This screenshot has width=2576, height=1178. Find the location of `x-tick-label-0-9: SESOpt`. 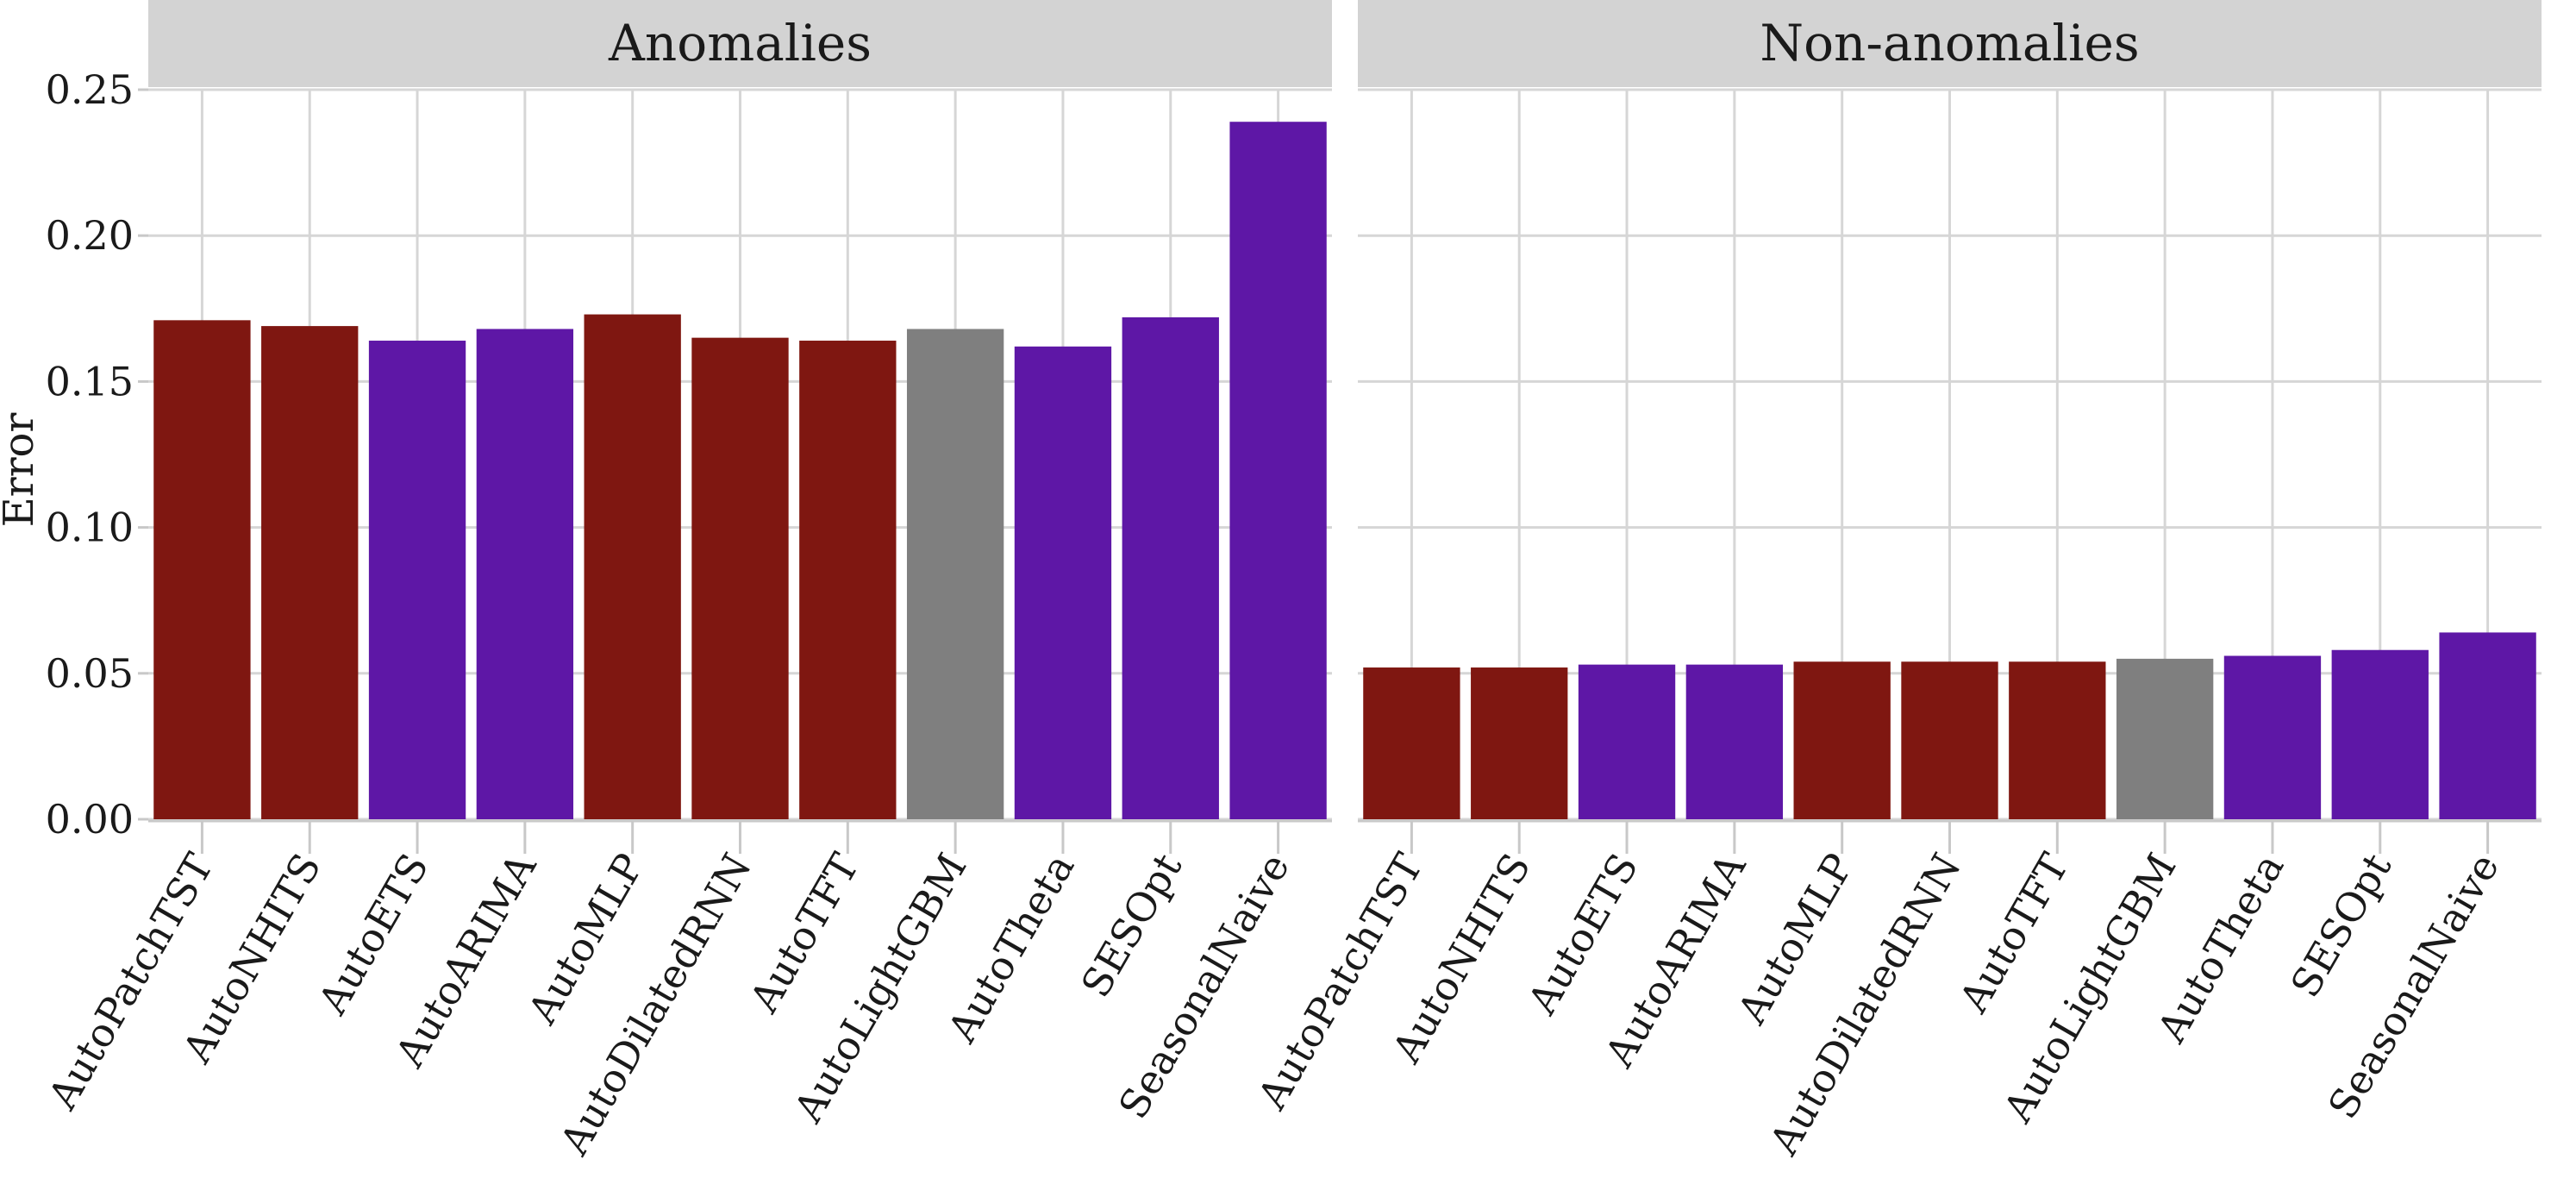

x-tick-label-0-9: SESOpt is located at coordinates (1131, 925).